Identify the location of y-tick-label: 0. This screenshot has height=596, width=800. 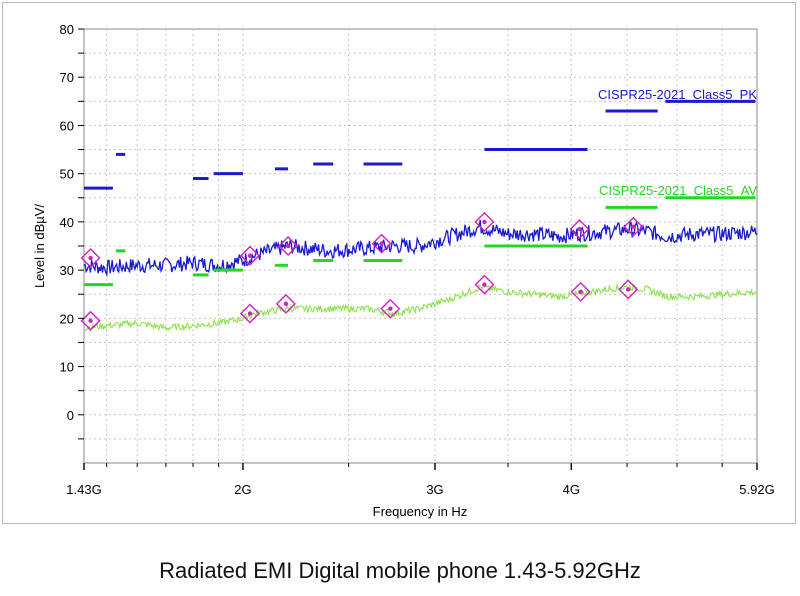
(70, 415).